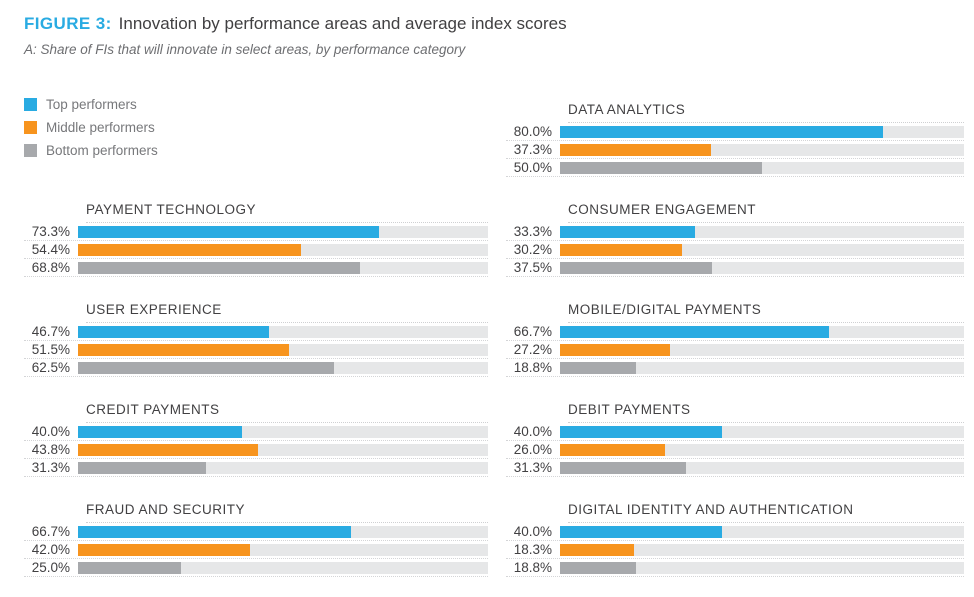 The height and width of the screenshot is (597, 974). What do you see at coordinates (256, 568) in the screenshot?
I see `bar-row: 25.0%` at bounding box center [256, 568].